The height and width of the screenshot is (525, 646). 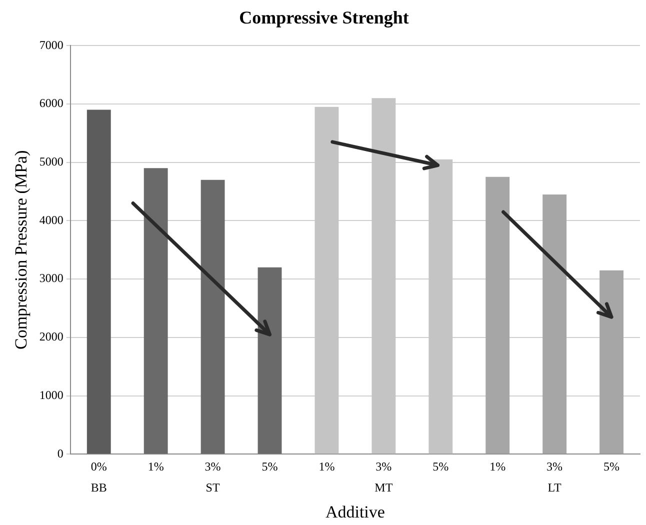 I want to click on x-tick-label: 0%, so click(x=98, y=467).